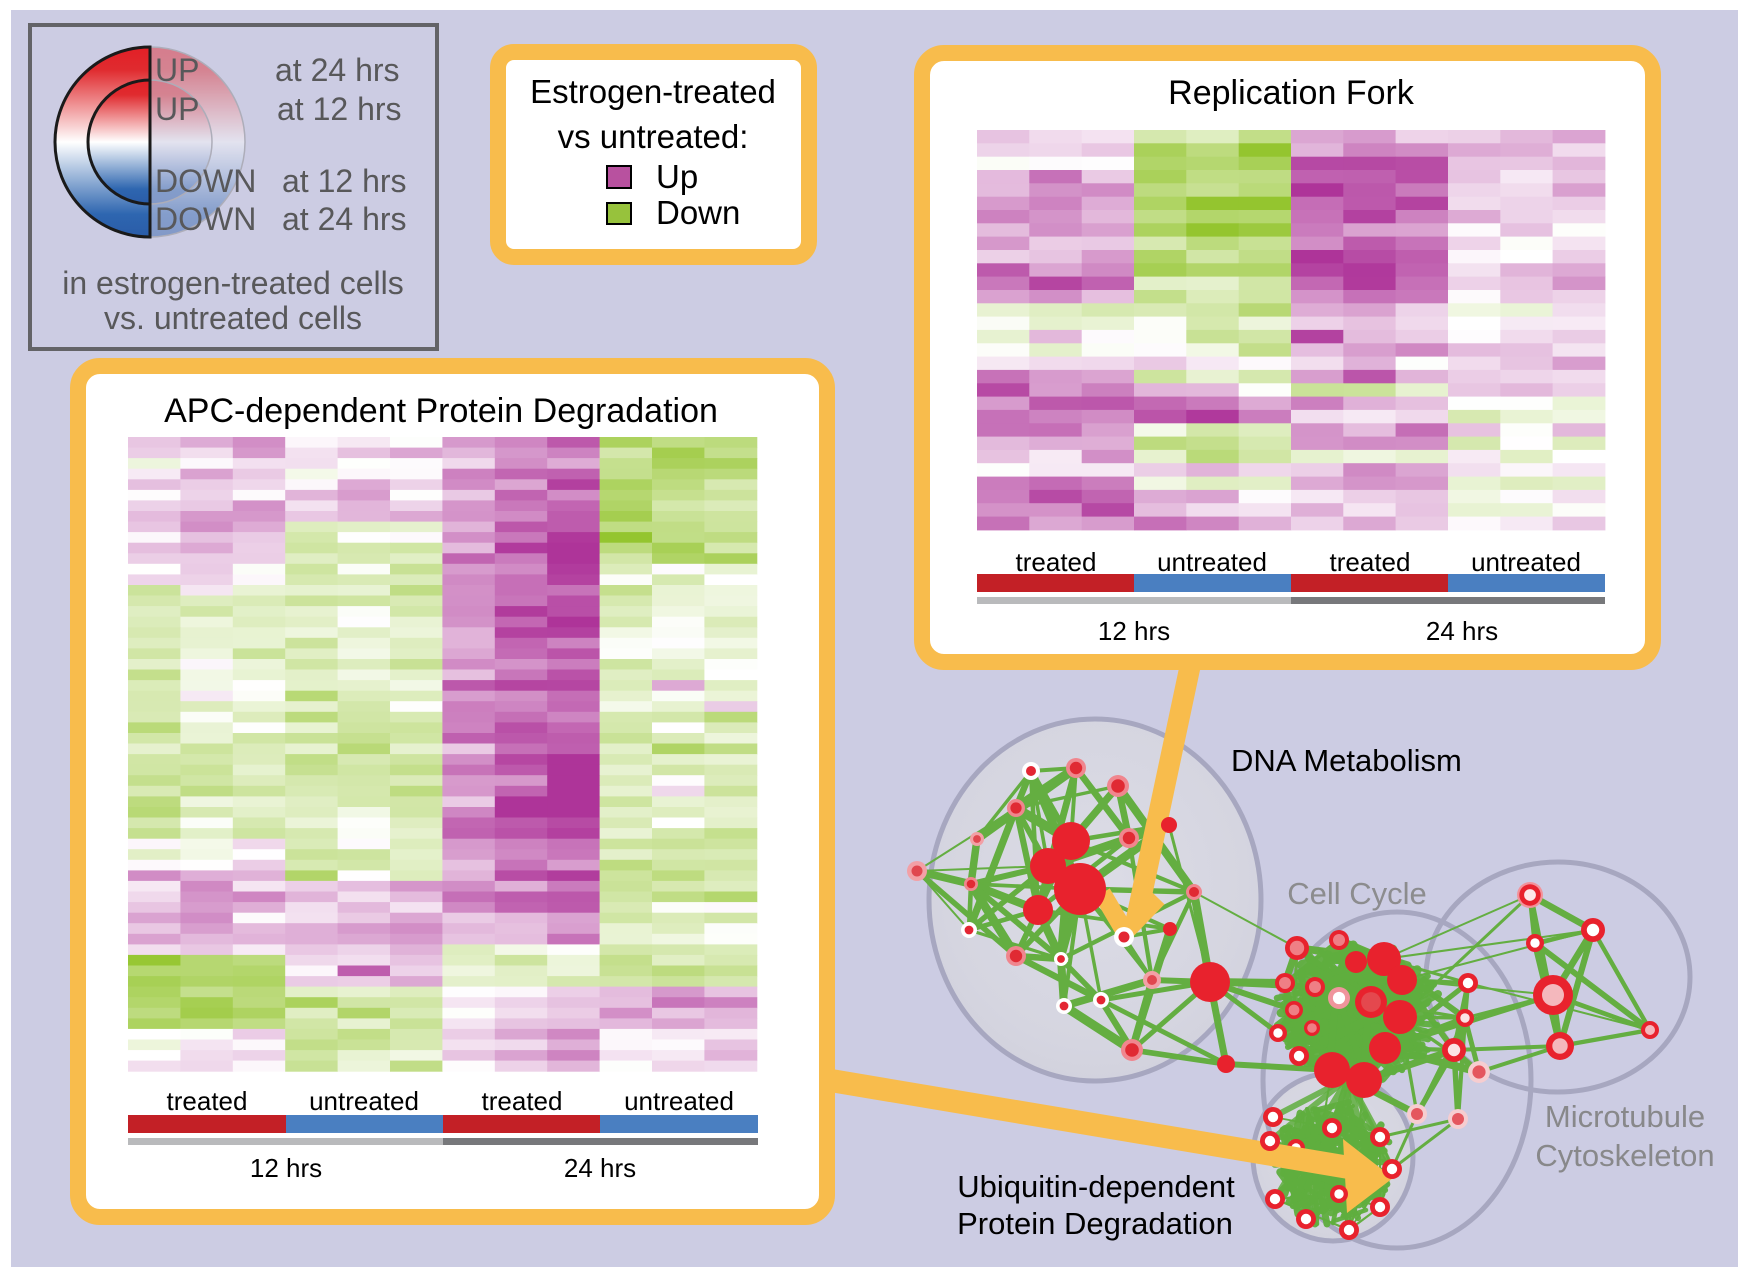 The height and width of the screenshot is (1279, 1750). What do you see at coordinates (653, 91) in the screenshot?
I see `svg-text: Estrogen-treated` at bounding box center [653, 91].